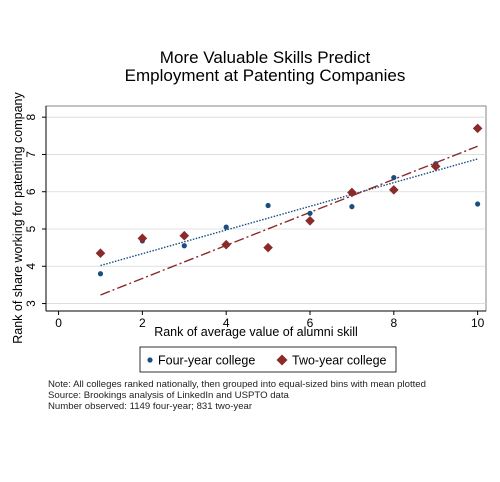 The image size is (500, 482). What do you see at coordinates (31, 117) in the screenshot?
I see `y-tick-label: 8` at bounding box center [31, 117].